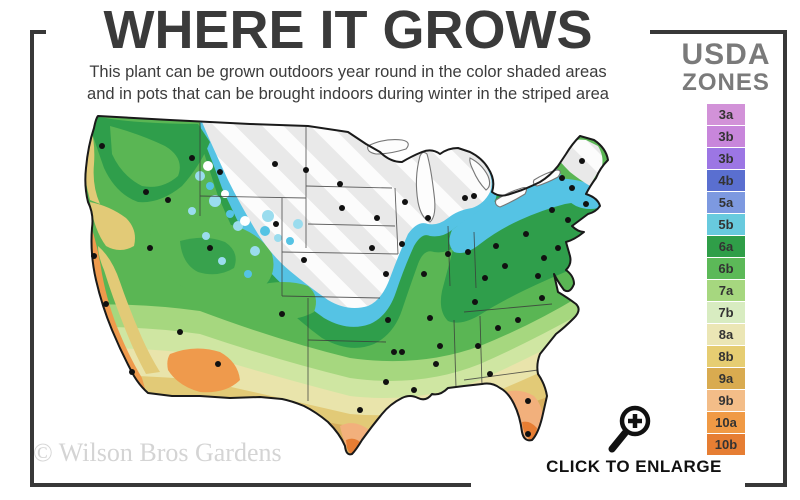 The width and height of the screenshot is (800, 500). Describe the element at coordinates (608, 485) in the screenshot. I see `border-gap-mask` at that location.